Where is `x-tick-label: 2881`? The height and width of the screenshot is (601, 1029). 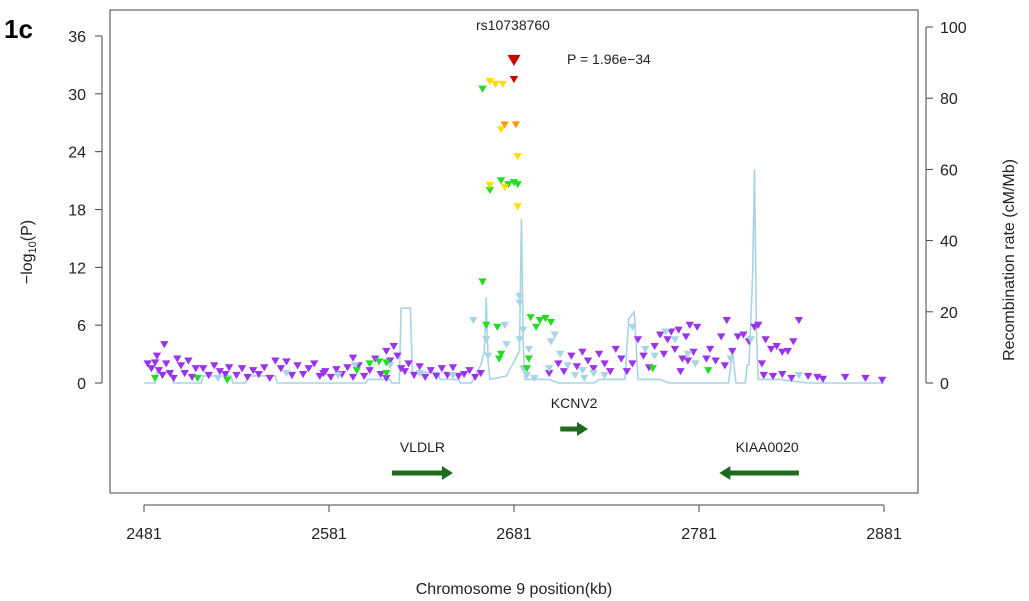 x-tick-label: 2881 is located at coordinates (884, 534).